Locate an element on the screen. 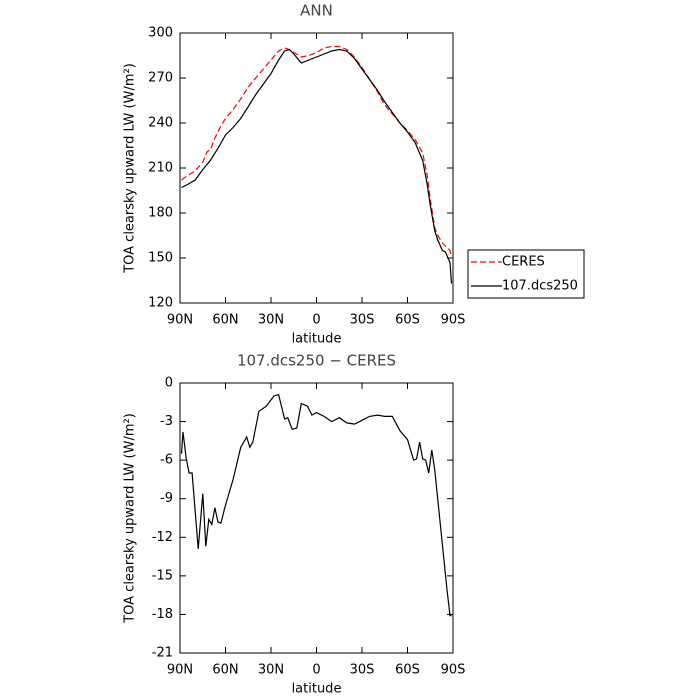 This screenshot has height=700, width=700. legend-label: CERES is located at coordinates (523, 262).